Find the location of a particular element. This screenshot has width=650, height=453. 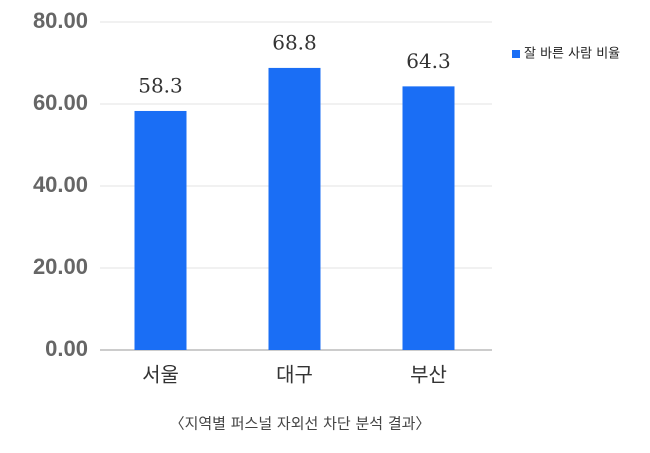

value-label: 58.3 is located at coordinates (160, 85).